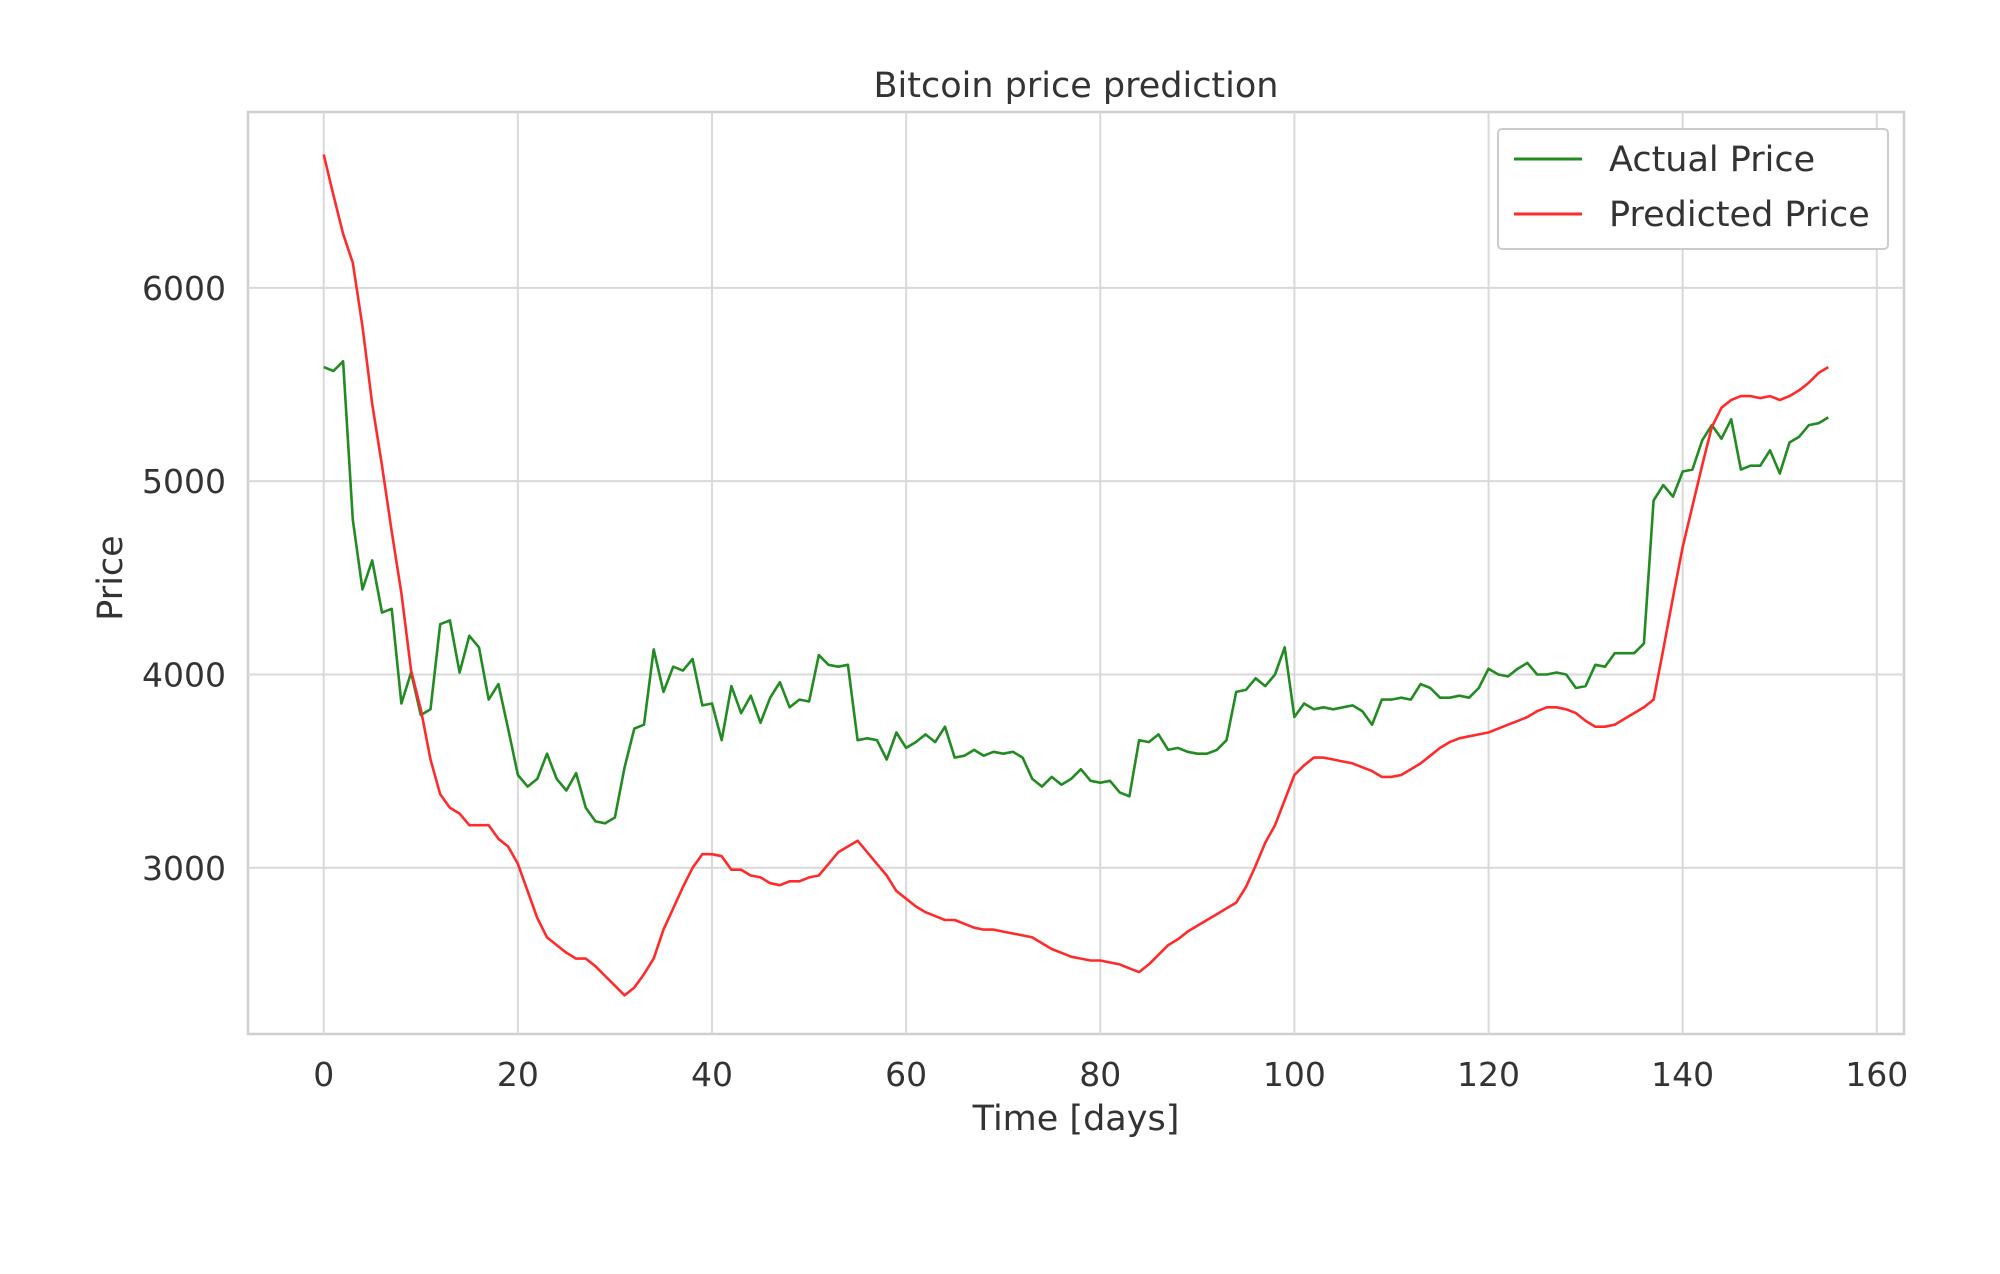  I want to click on x-tick-label: 160, so click(1876, 1074).